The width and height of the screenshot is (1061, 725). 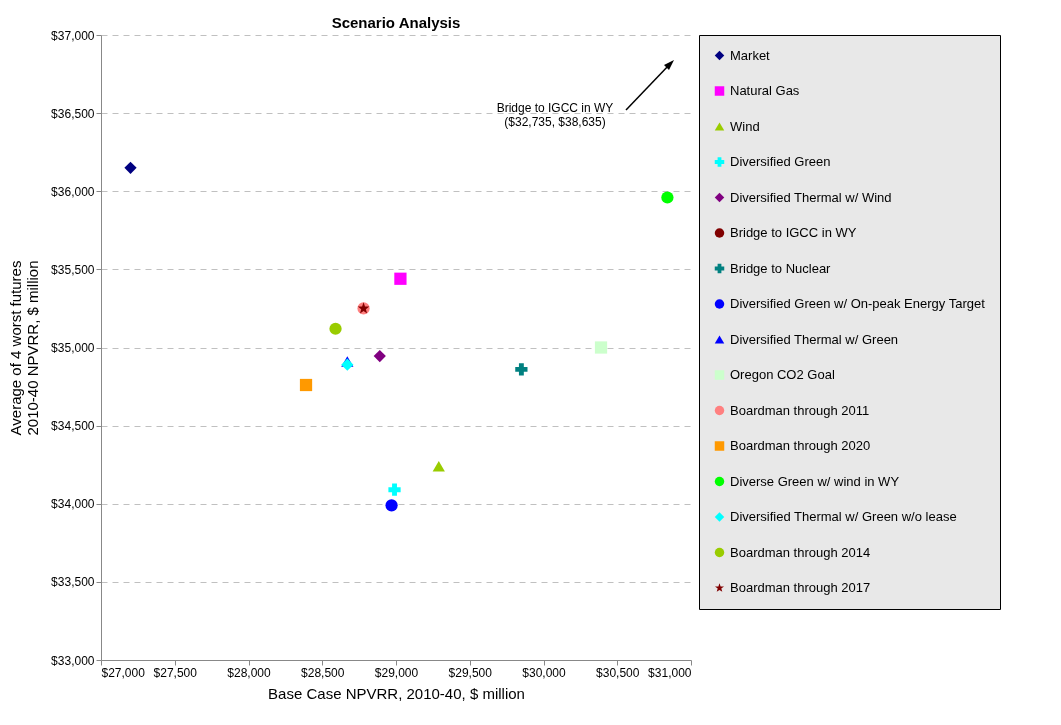 I want to click on y-axis-title: Average of 4 worst futures 2010-40 NPVRR, $ million, so click(x=24, y=348).